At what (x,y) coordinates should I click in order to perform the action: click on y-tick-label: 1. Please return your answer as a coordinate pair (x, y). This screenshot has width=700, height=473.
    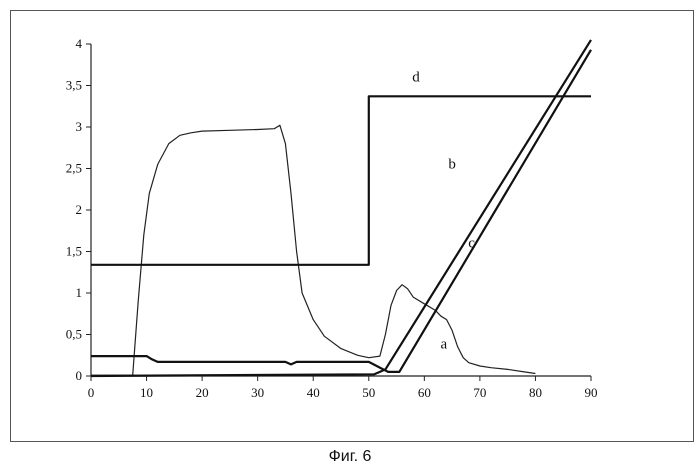
    Looking at the image, I should click on (79, 292).